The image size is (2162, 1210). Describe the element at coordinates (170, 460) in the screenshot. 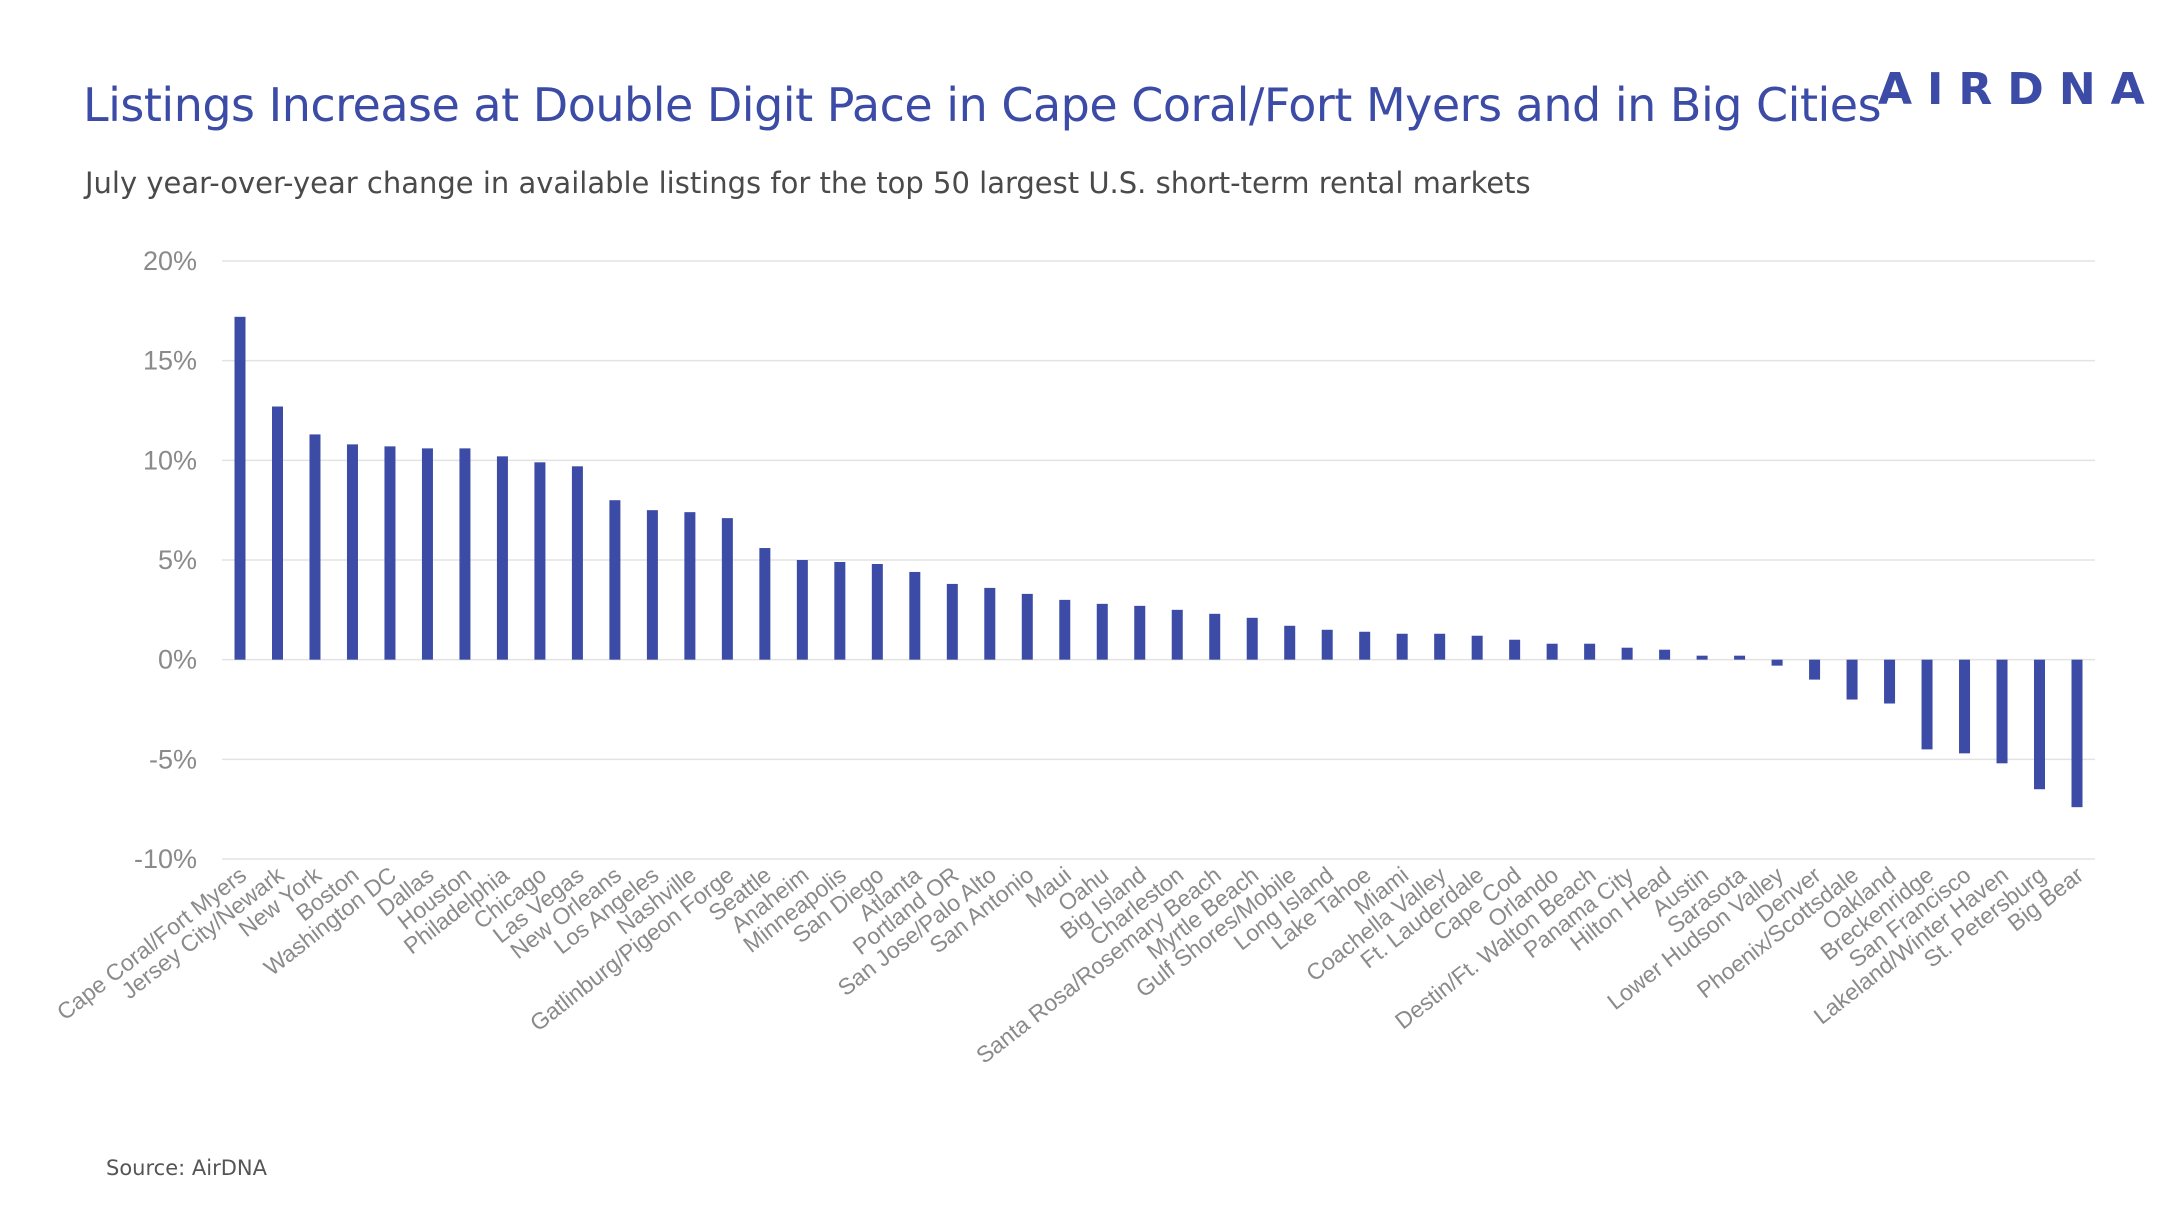

I see `y-tick-label: 10%` at that location.